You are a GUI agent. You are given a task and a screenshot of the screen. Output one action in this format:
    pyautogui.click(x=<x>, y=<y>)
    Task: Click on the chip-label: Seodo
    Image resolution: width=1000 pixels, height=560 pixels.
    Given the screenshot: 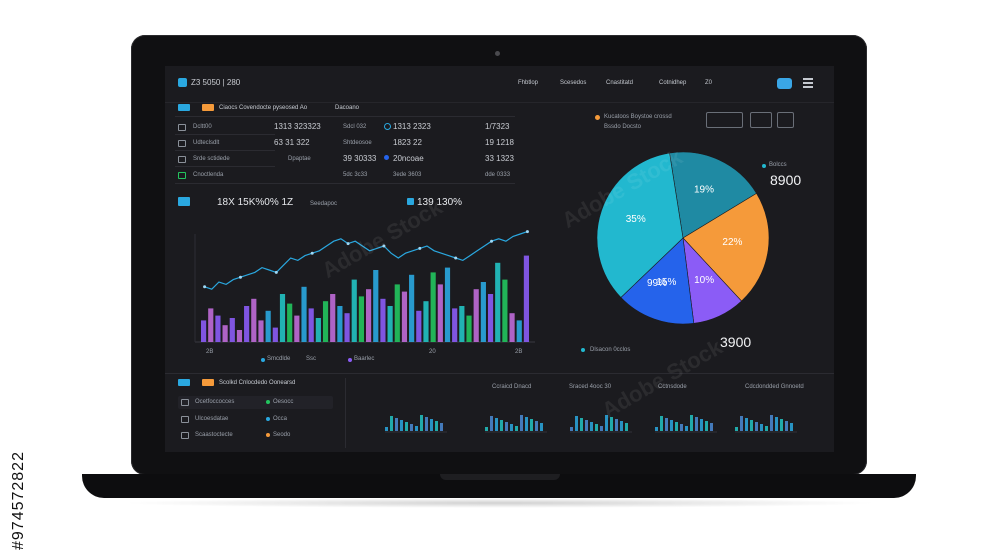 What is the action you would take?
    pyautogui.click(x=282, y=435)
    